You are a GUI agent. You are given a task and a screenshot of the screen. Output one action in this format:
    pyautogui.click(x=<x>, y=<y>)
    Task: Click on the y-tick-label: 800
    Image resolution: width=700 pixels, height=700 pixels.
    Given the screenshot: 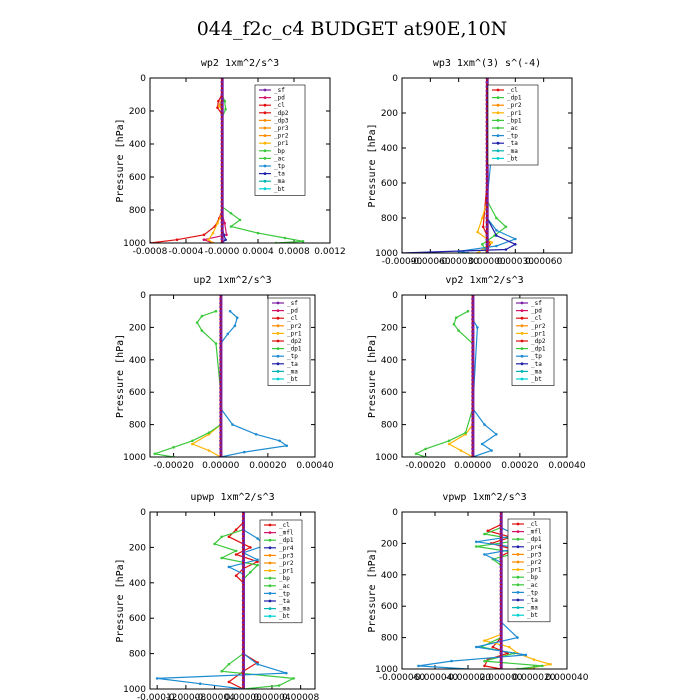 What is the action you would take?
    pyautogui.click(x=389, y=219)
    